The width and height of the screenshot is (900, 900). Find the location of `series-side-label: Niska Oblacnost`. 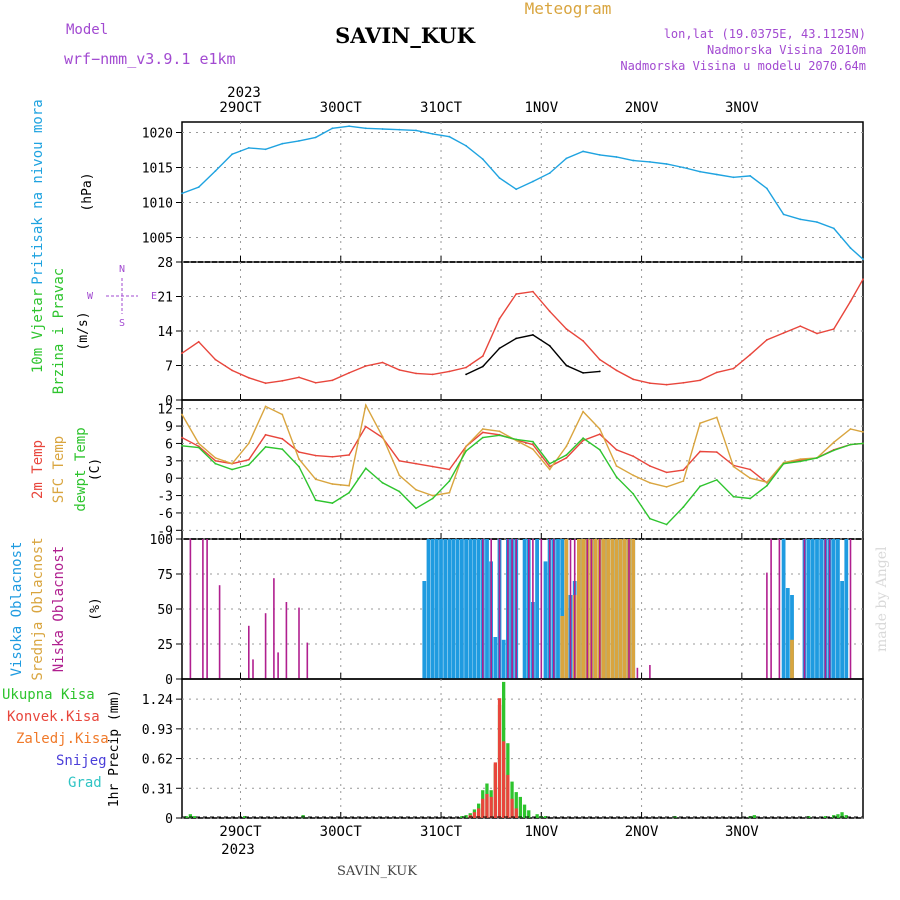

series-side-label: Niska Oblacnost is located at coordinates (59, 609).